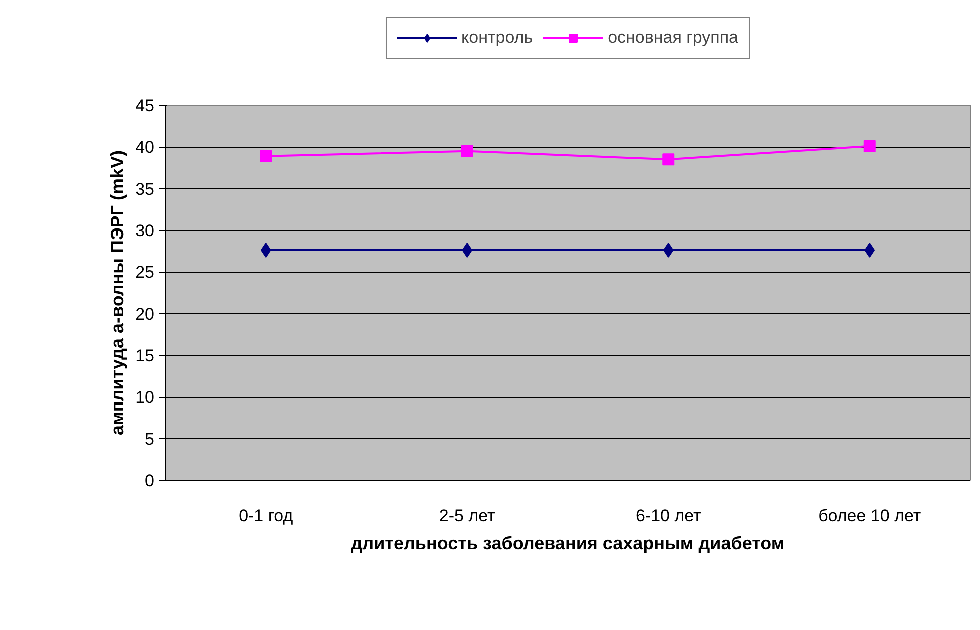  I want to click on y-tick-label: 30, so click(145, 231).